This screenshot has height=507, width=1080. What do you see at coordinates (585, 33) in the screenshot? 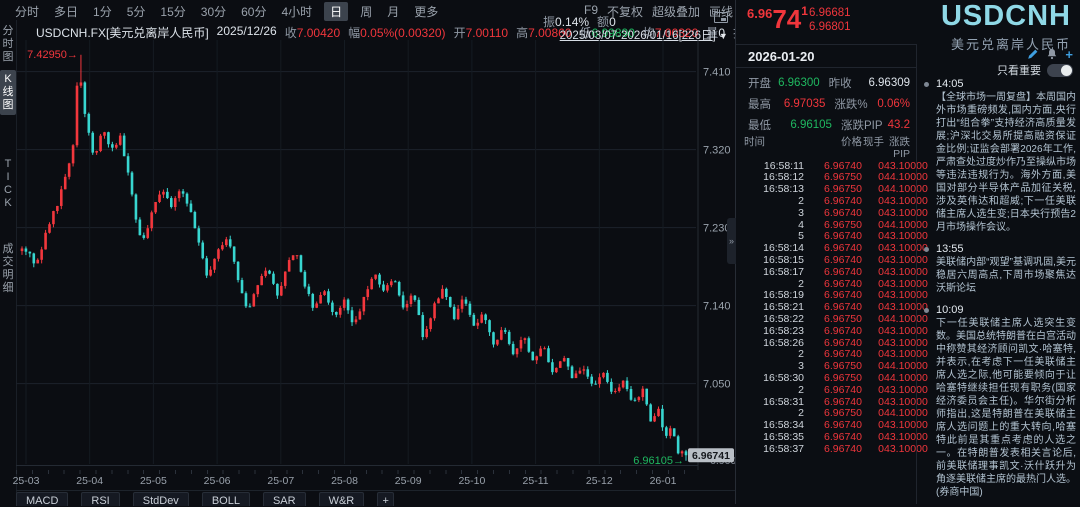
I see `field-label: 低` at bounding box center [585, 33].